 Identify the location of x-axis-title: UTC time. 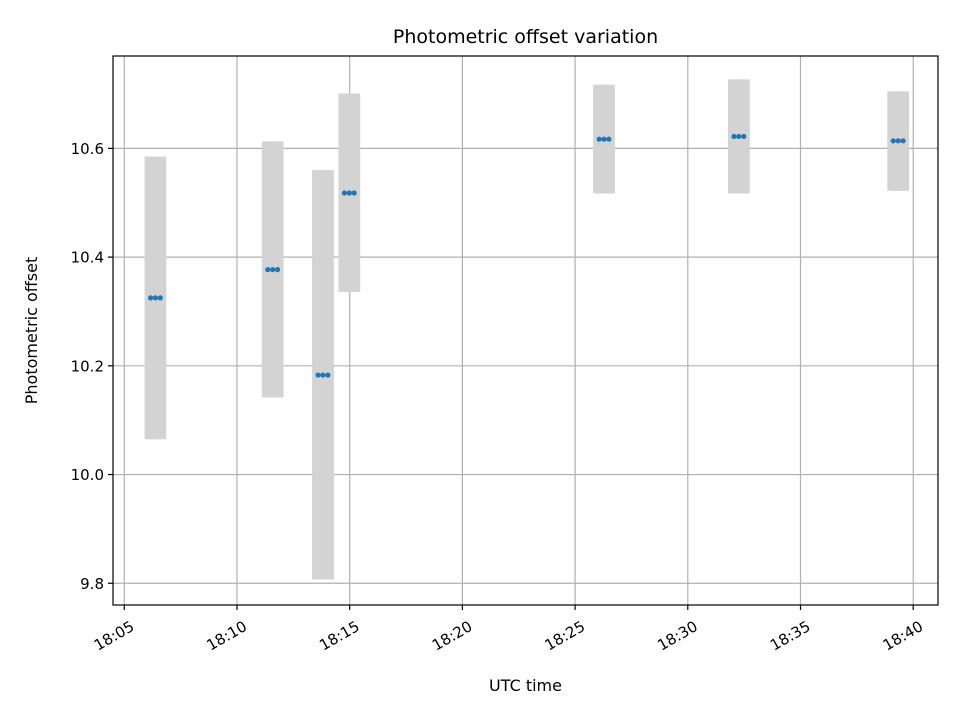
(525, 685).